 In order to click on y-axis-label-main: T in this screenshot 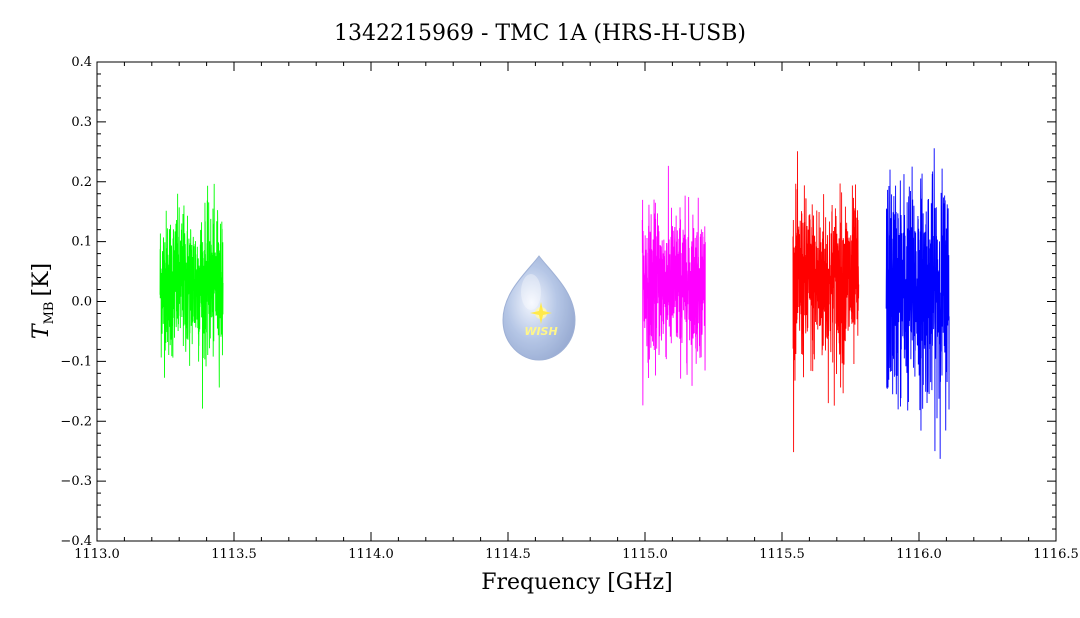, I will do `click(41, 330)`.